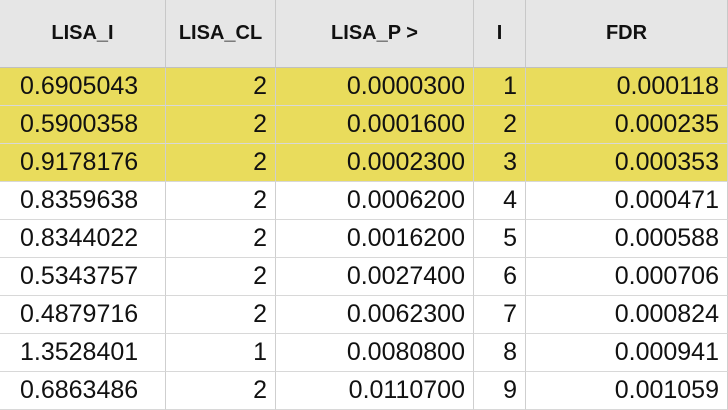 This screenshot has width=728, height=410. I want to click on column-header-lisa-i: LISA_I, so click(83, 34).